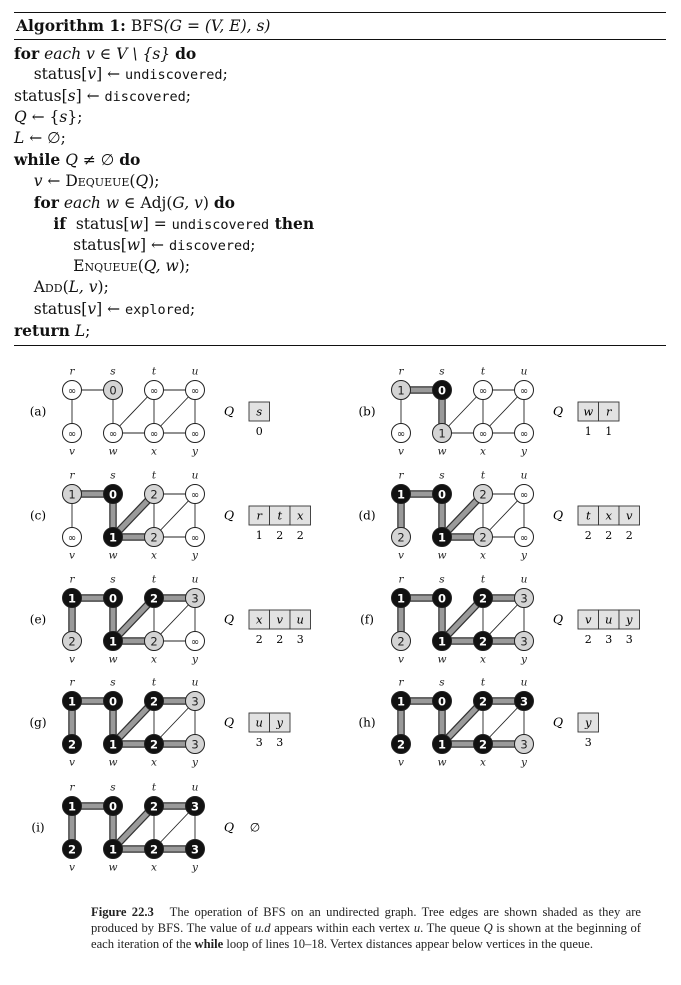  What do you see at coordinates (609, 412) in the screenshot?
I see `queue-vertex: r` at bounding box center [609, 412].